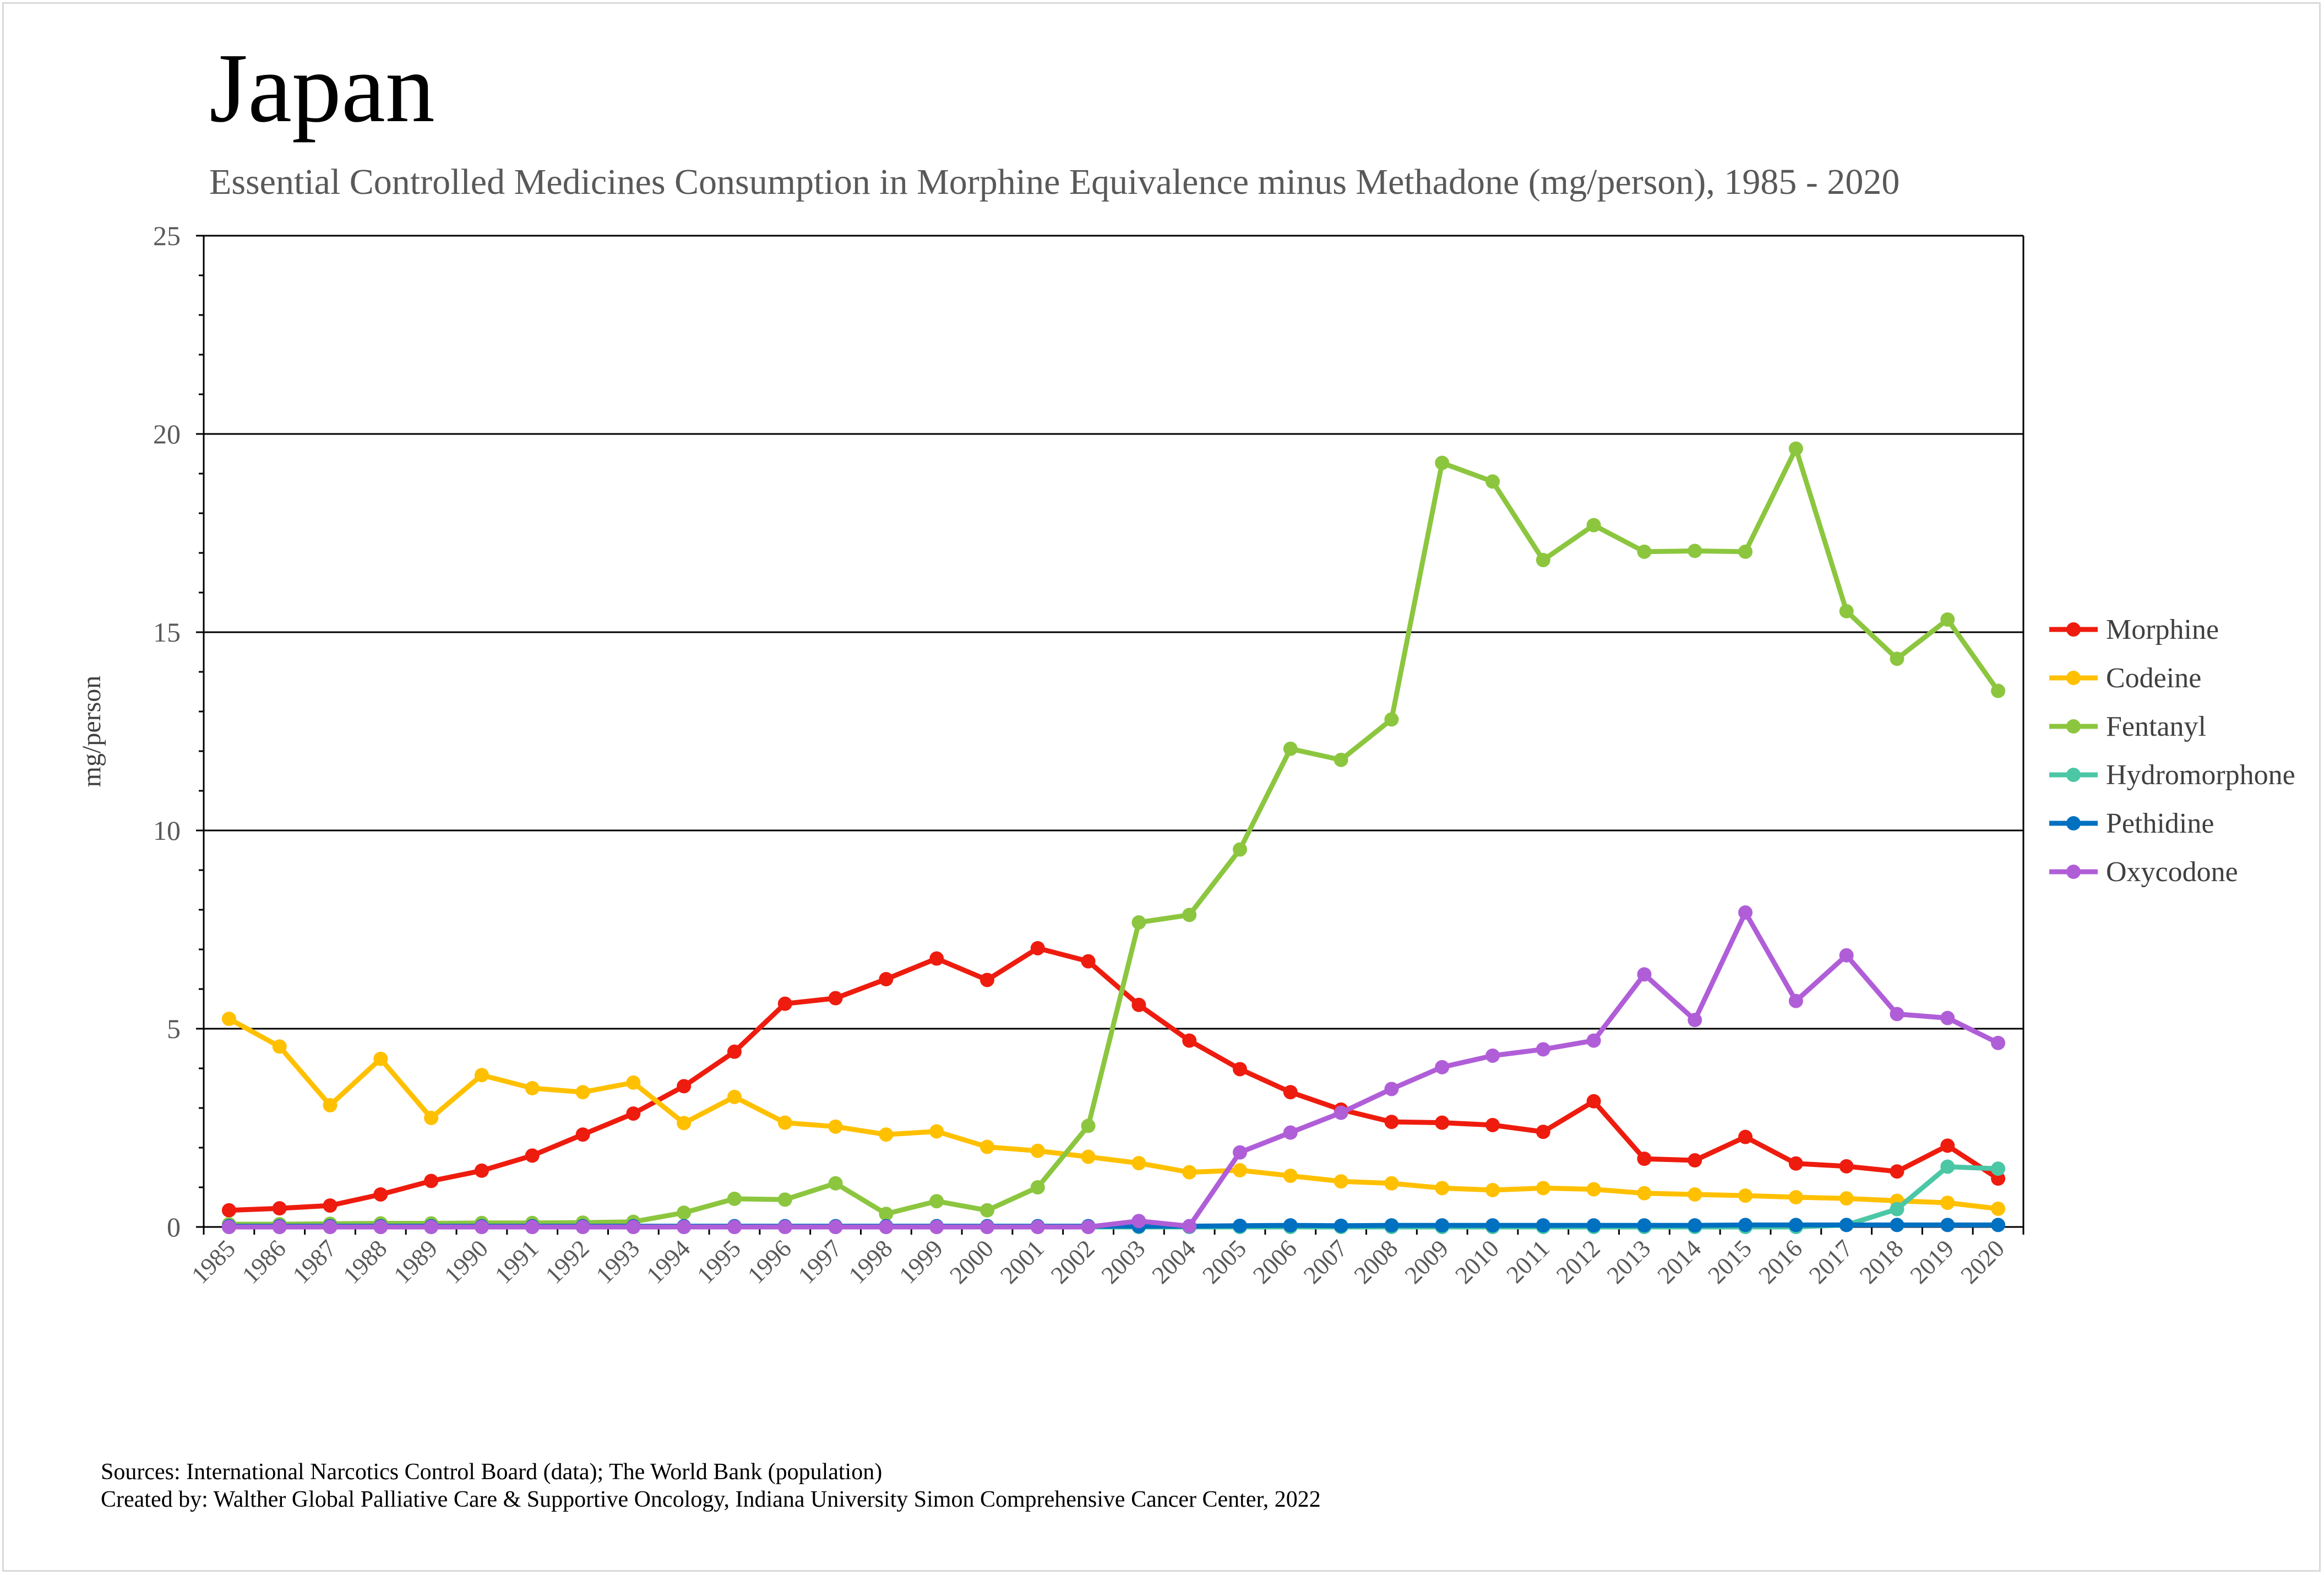  I want to click on pethidine-point-2016, so click(1796, 1225).